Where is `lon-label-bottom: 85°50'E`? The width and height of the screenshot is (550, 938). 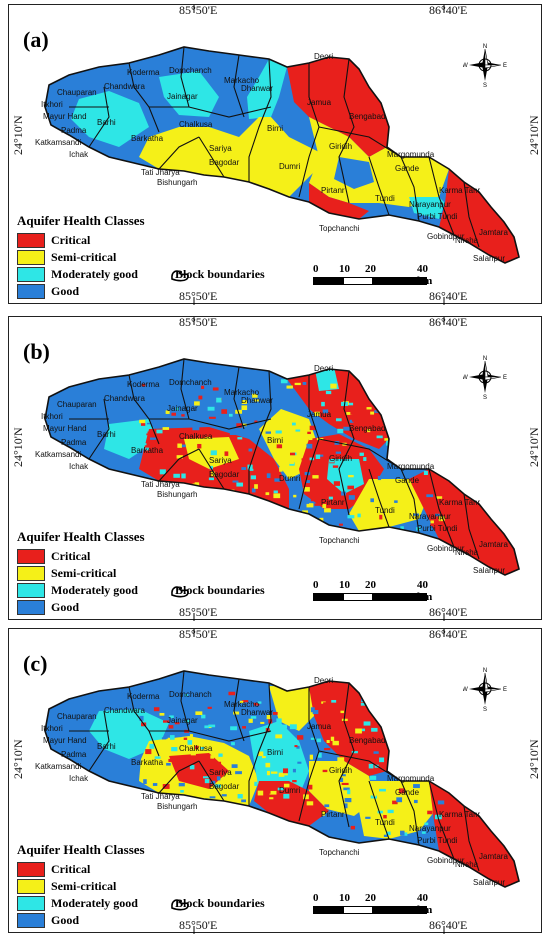
lon-label-bottom: 85°50'E is located at coordinates (198, 296).